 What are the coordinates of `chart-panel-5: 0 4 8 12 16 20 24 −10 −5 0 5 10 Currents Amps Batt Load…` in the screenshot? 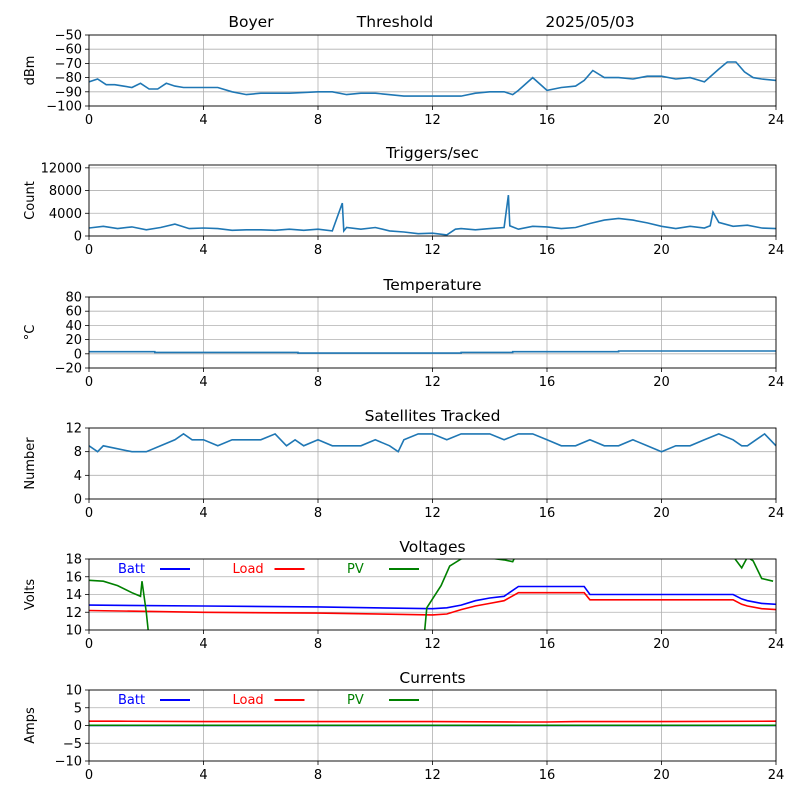 It's located at (403, 726).